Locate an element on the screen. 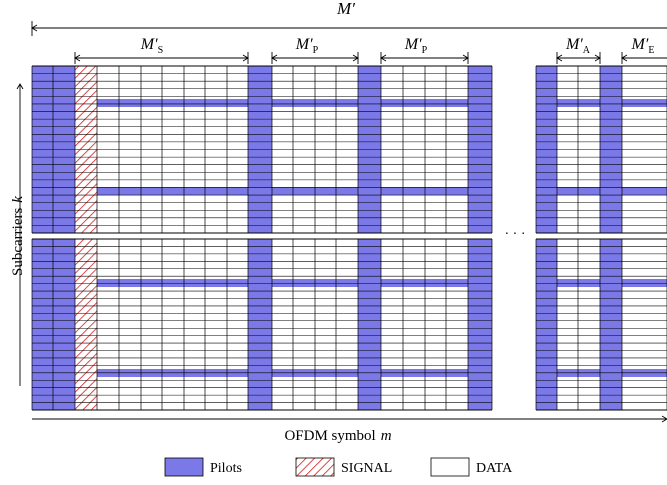 The image size is (667, 485). label-total: M′ is located at coordinates (345, 9).